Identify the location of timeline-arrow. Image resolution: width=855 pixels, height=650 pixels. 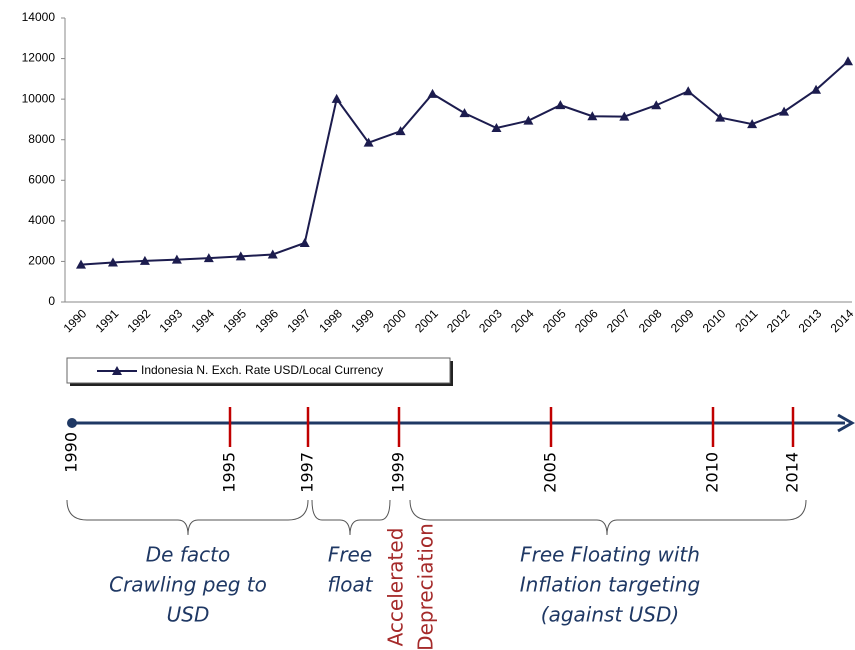
(846, 423).